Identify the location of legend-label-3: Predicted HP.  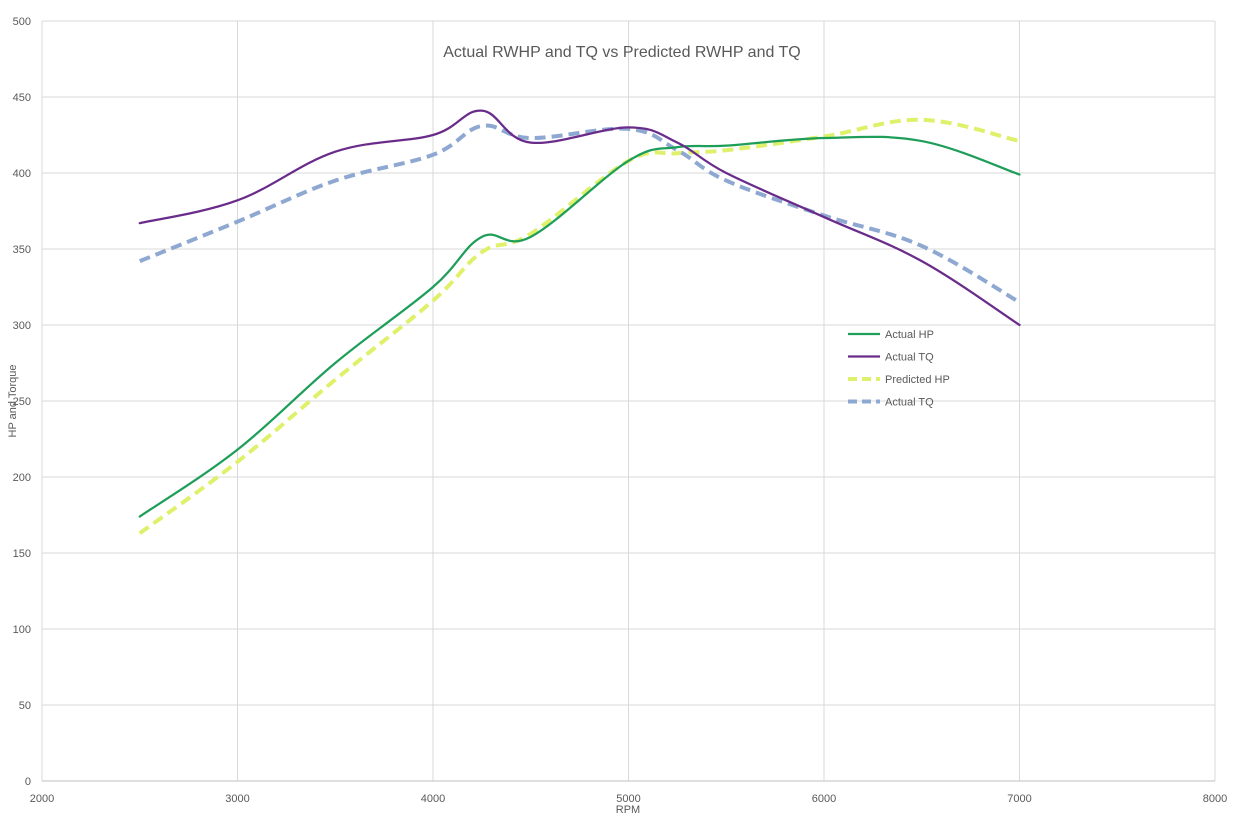
(917, 380).